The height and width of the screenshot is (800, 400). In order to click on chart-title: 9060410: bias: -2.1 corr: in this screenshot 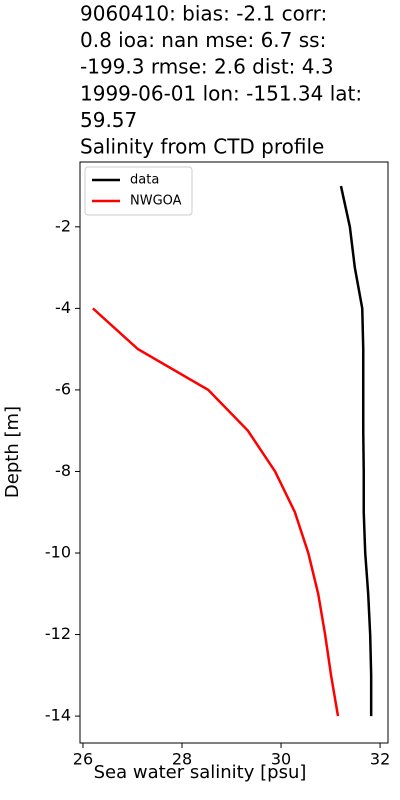, I will do `click(203, 14)`.